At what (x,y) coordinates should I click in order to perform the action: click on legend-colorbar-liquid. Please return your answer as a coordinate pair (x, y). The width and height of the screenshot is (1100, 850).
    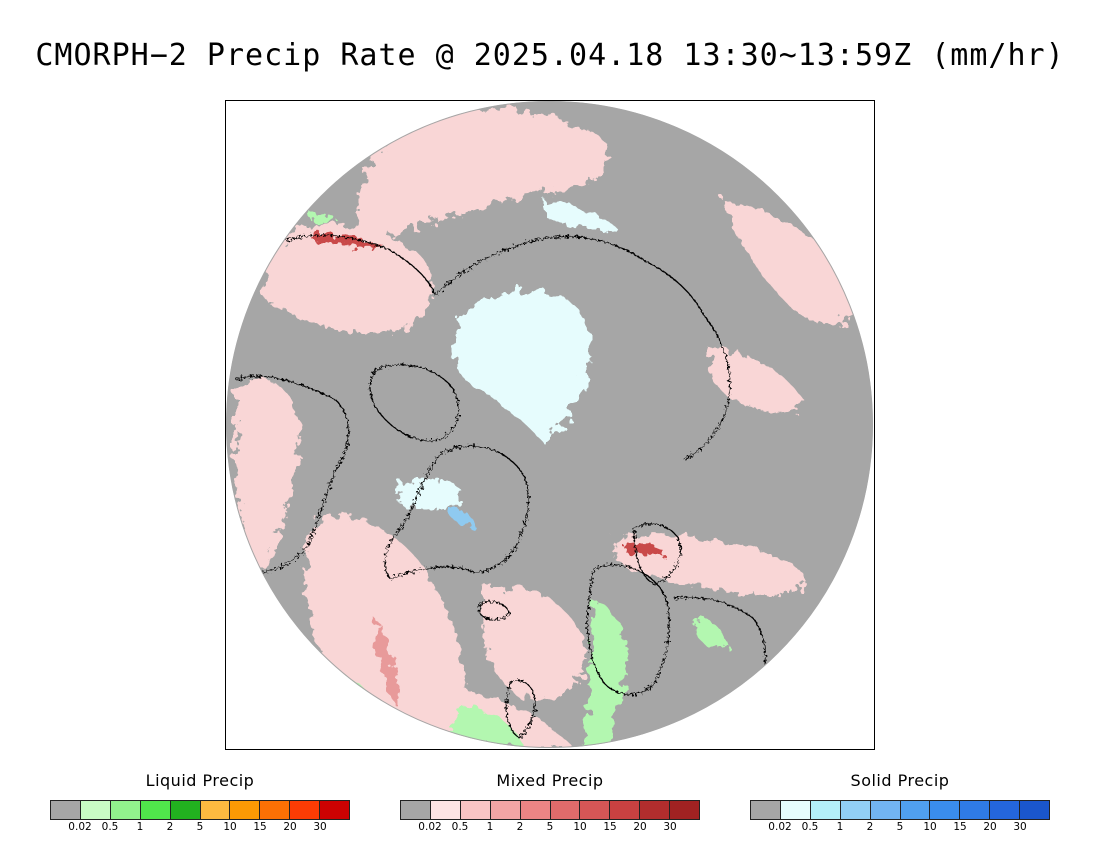
    Looking at the image, I should click on (200, 810).